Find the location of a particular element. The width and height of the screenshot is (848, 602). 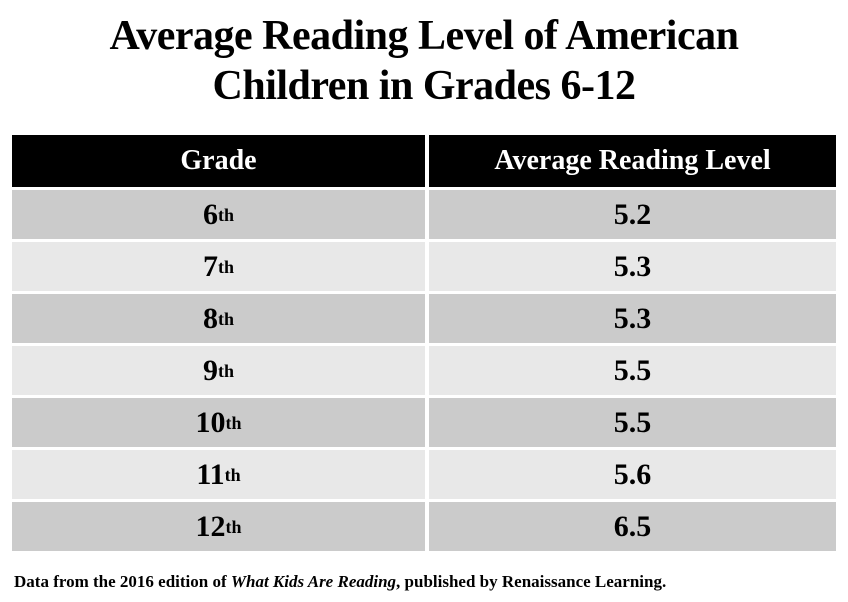

header-cell-reading-level: Average Reading Level is located at coordinates (632, 161).